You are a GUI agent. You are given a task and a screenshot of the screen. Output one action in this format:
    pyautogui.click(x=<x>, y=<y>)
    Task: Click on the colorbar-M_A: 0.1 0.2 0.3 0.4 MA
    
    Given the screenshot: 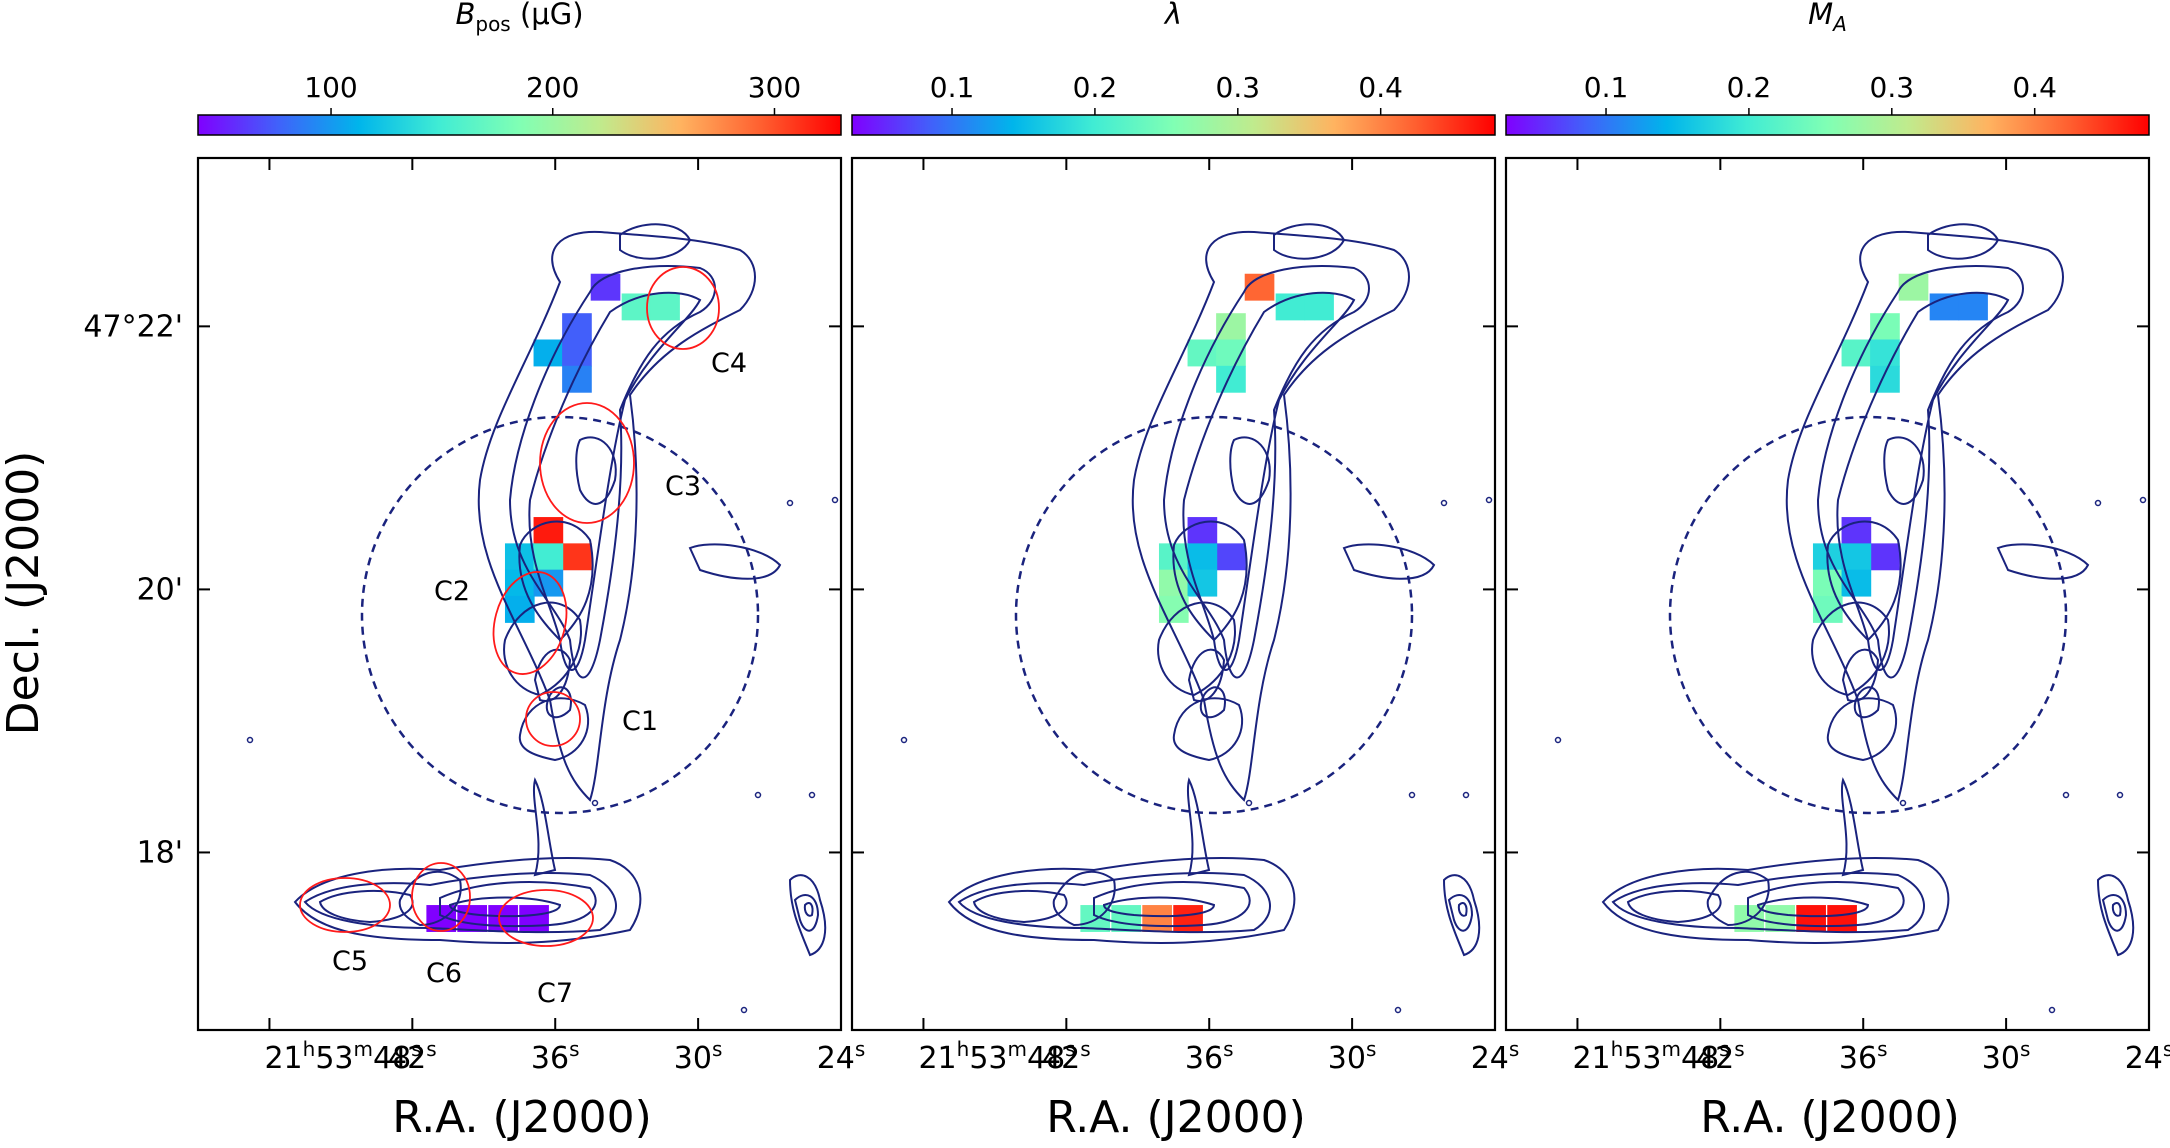 What is the action you would take?
    pyautogui.click(x=1827, y=68)
    